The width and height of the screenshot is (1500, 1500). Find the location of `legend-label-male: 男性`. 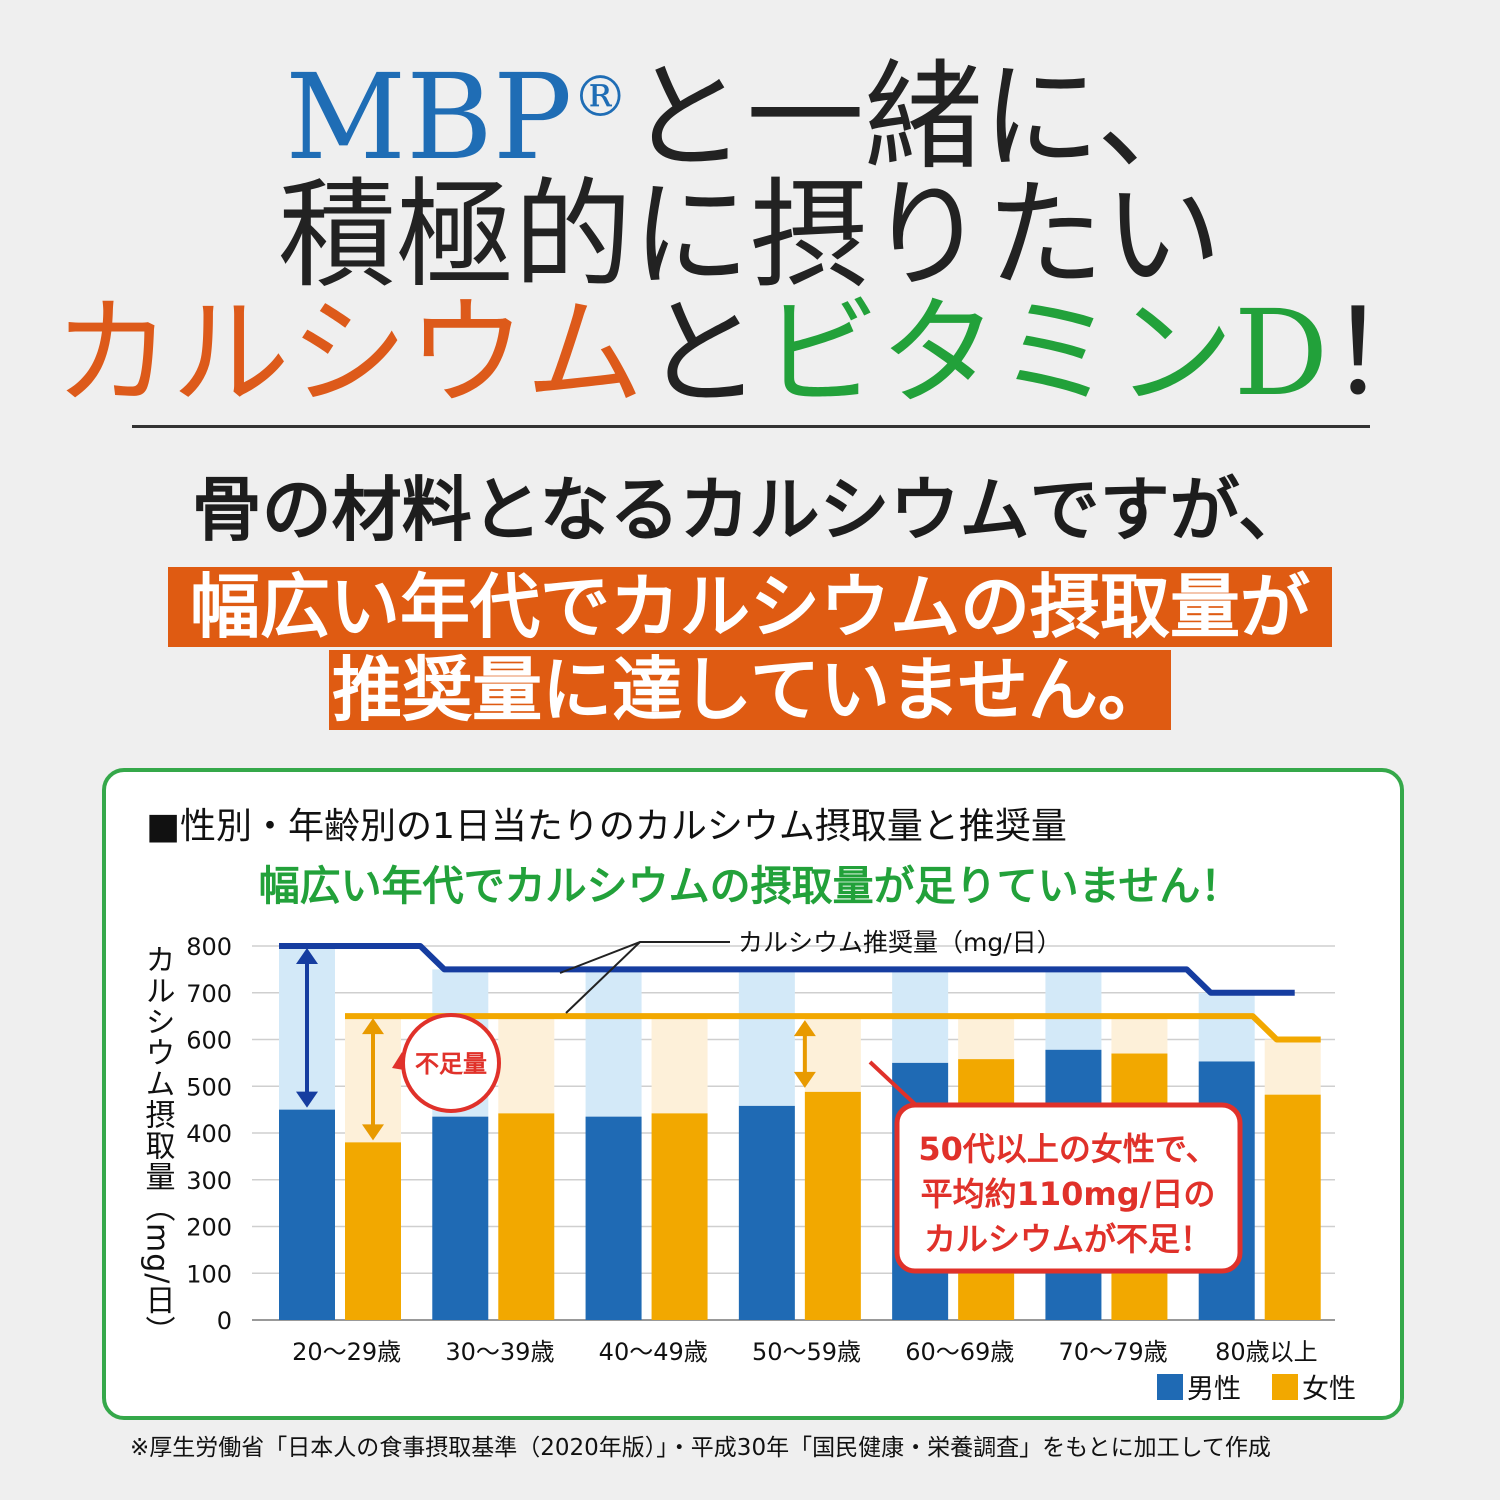

legend-label-male: 男性 is located at coordinates (1214, 1389).